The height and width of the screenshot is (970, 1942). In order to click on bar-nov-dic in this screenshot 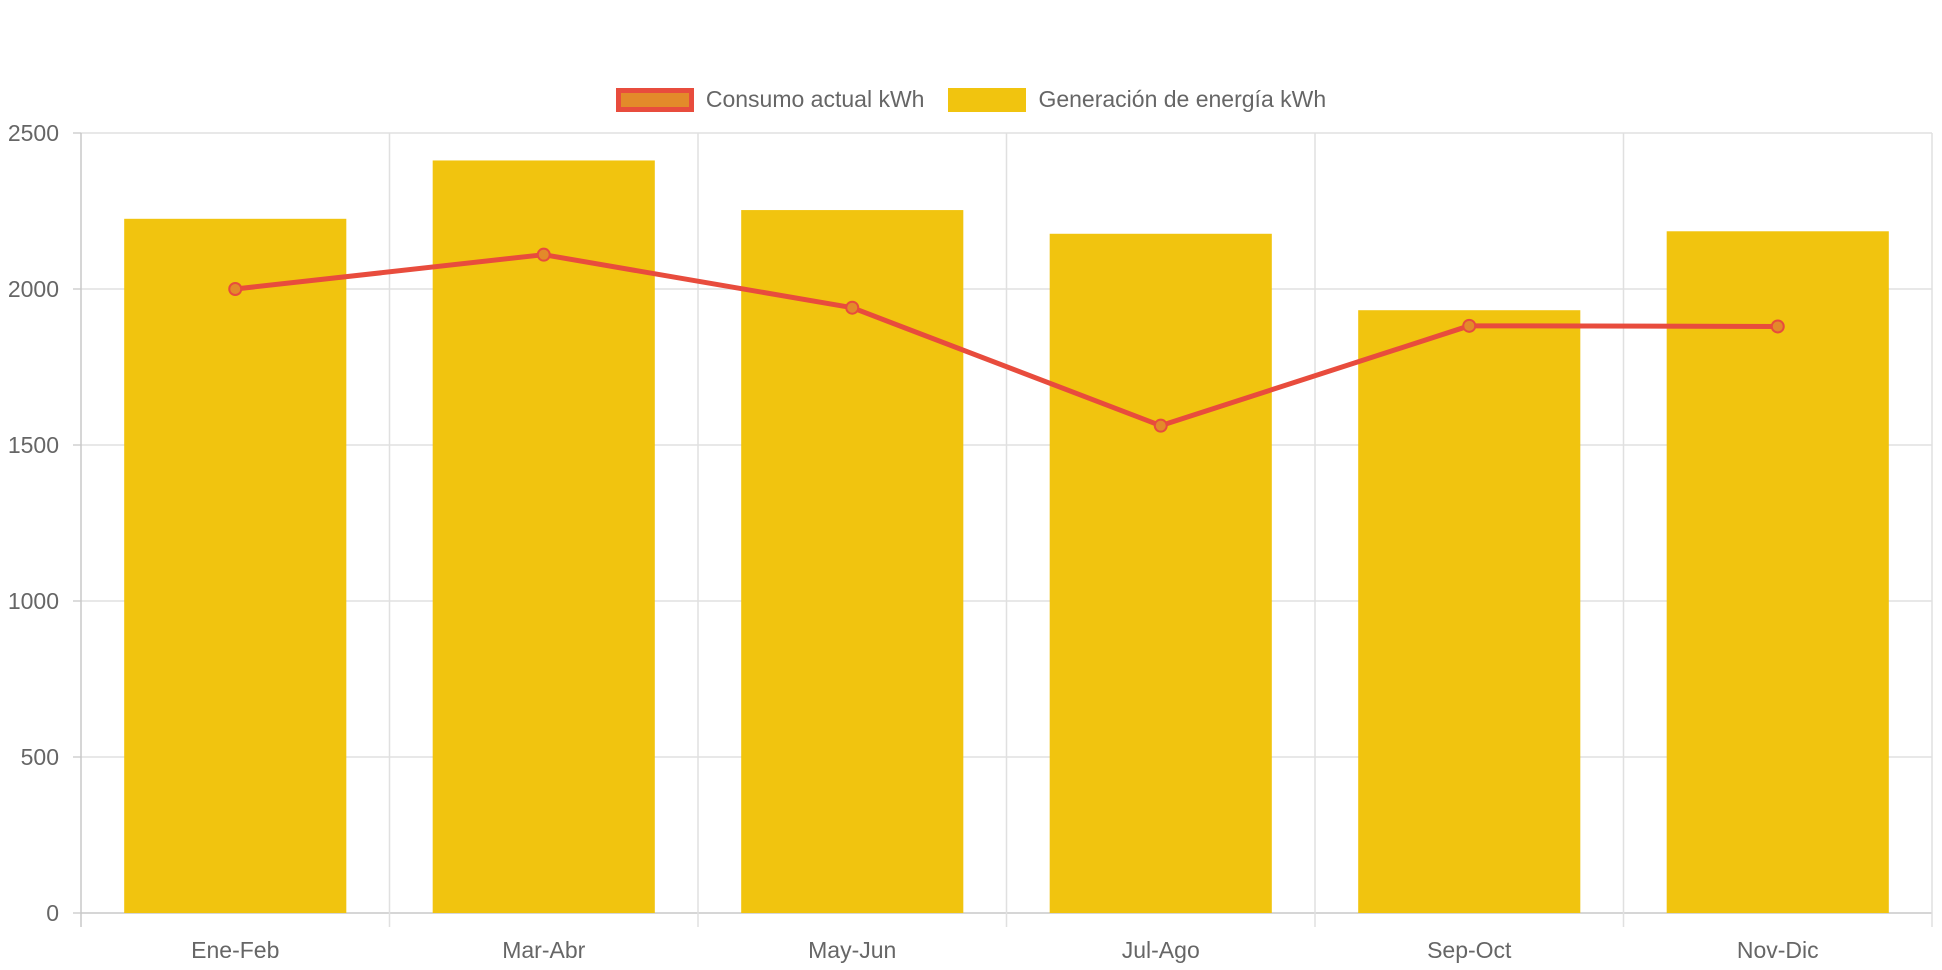, I will do `click(1777, 572)`.